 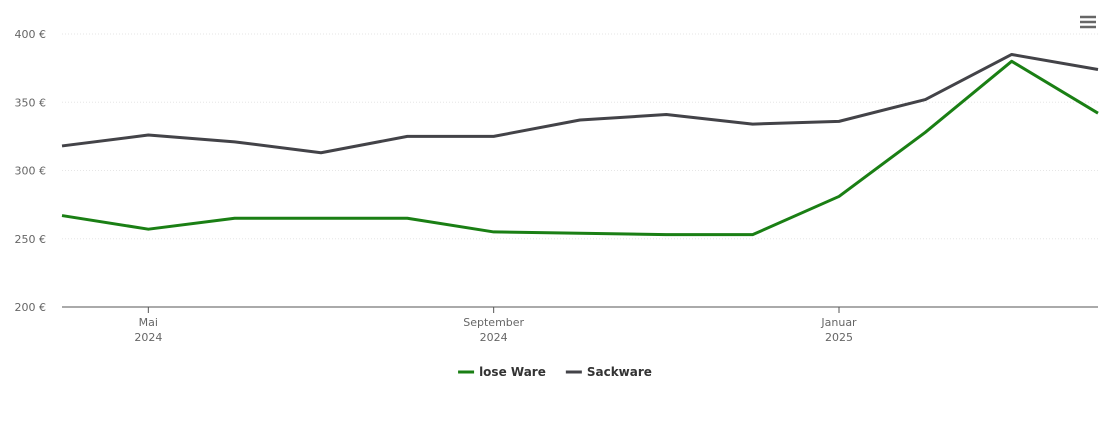 What do you see at coordinates (31, 307) in the screenshot?
I see `y-tick-label: 200 €` at bounding box center [31, 307].